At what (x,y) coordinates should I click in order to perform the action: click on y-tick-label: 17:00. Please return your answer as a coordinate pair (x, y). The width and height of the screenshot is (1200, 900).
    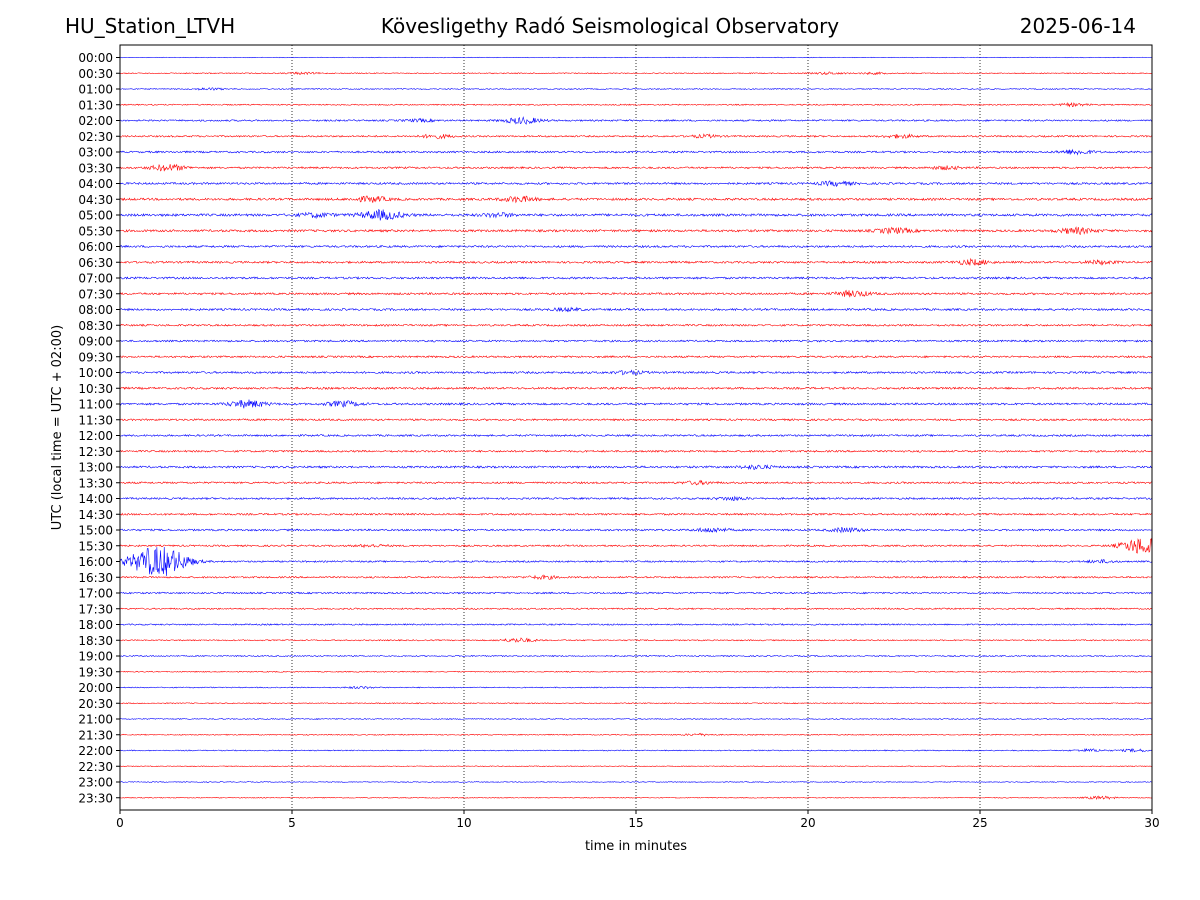
    Looking at the image, I should click on (95, 594).